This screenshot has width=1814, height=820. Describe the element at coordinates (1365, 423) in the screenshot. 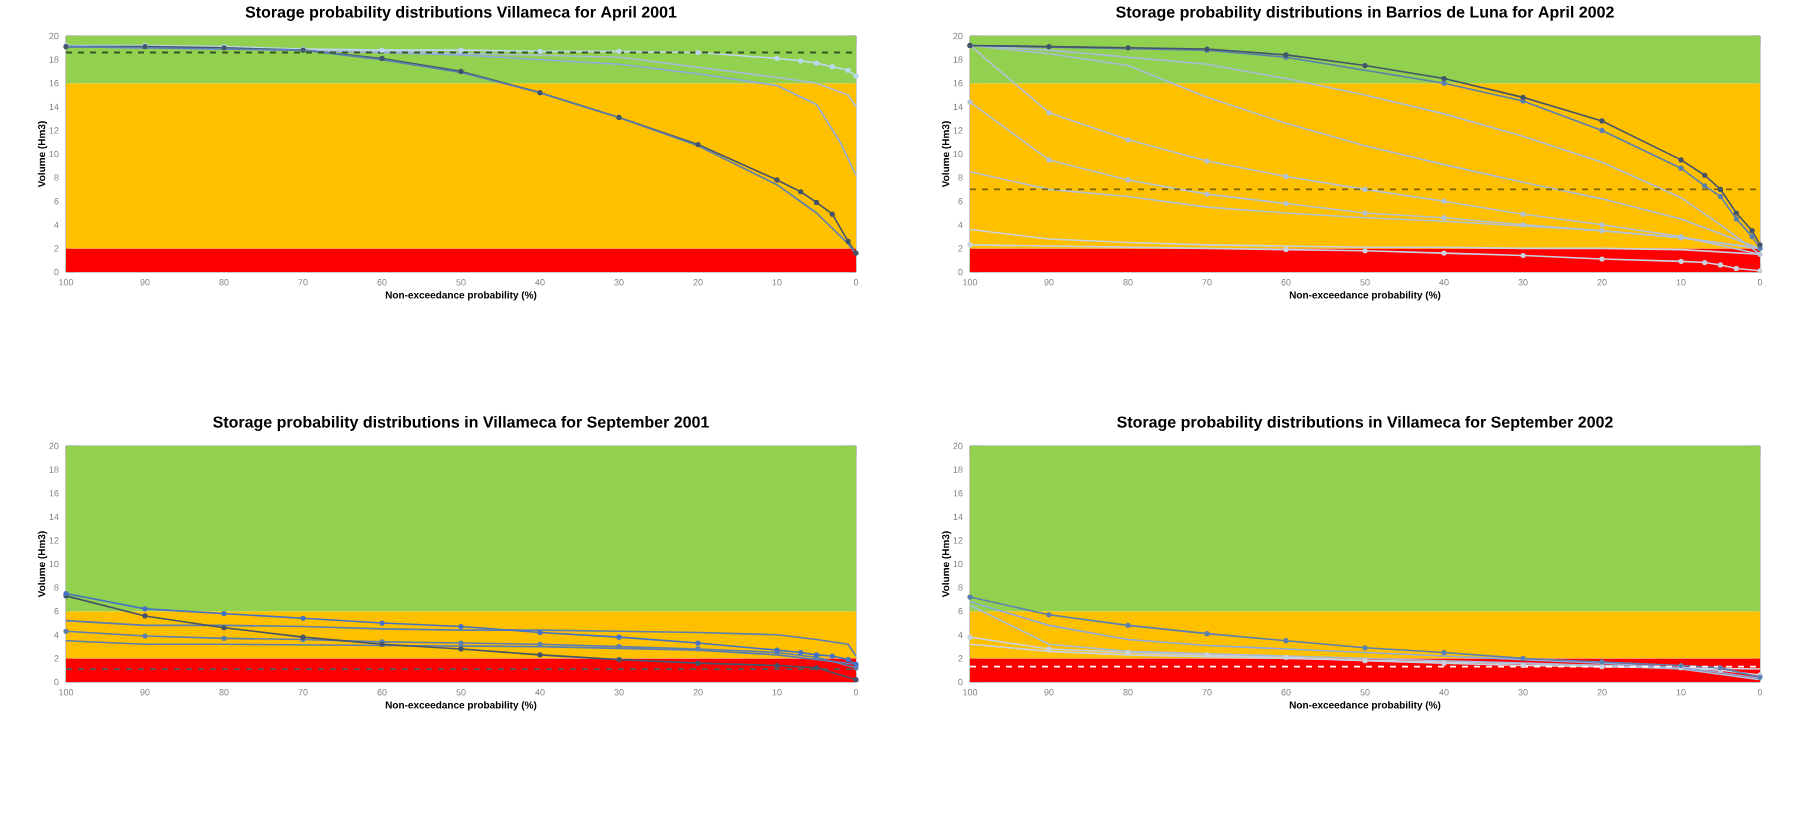

I see `chart-title: Storage probability distributions in Villameca for September 2002` at that location.